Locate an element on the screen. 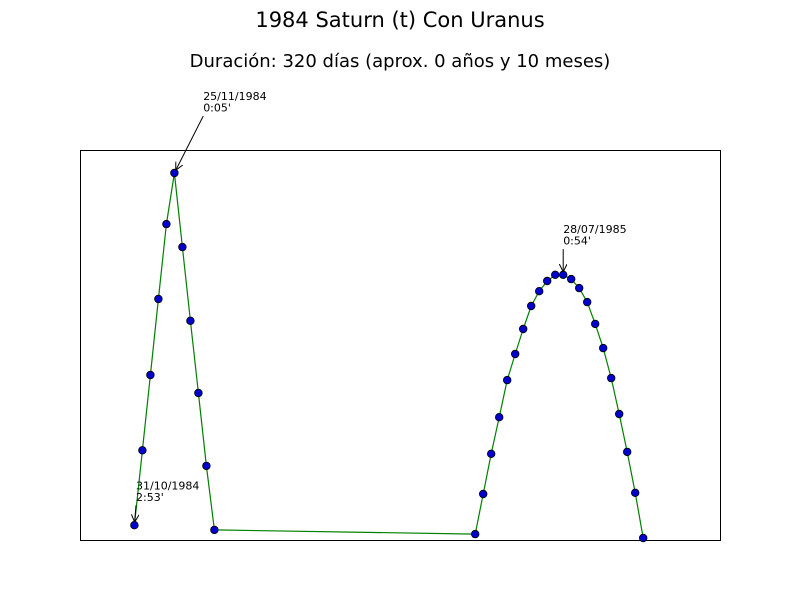 The height and width of the screenshot is (600, 800). annotation-value-1: 0:05' is located at coordinates (217, 108).